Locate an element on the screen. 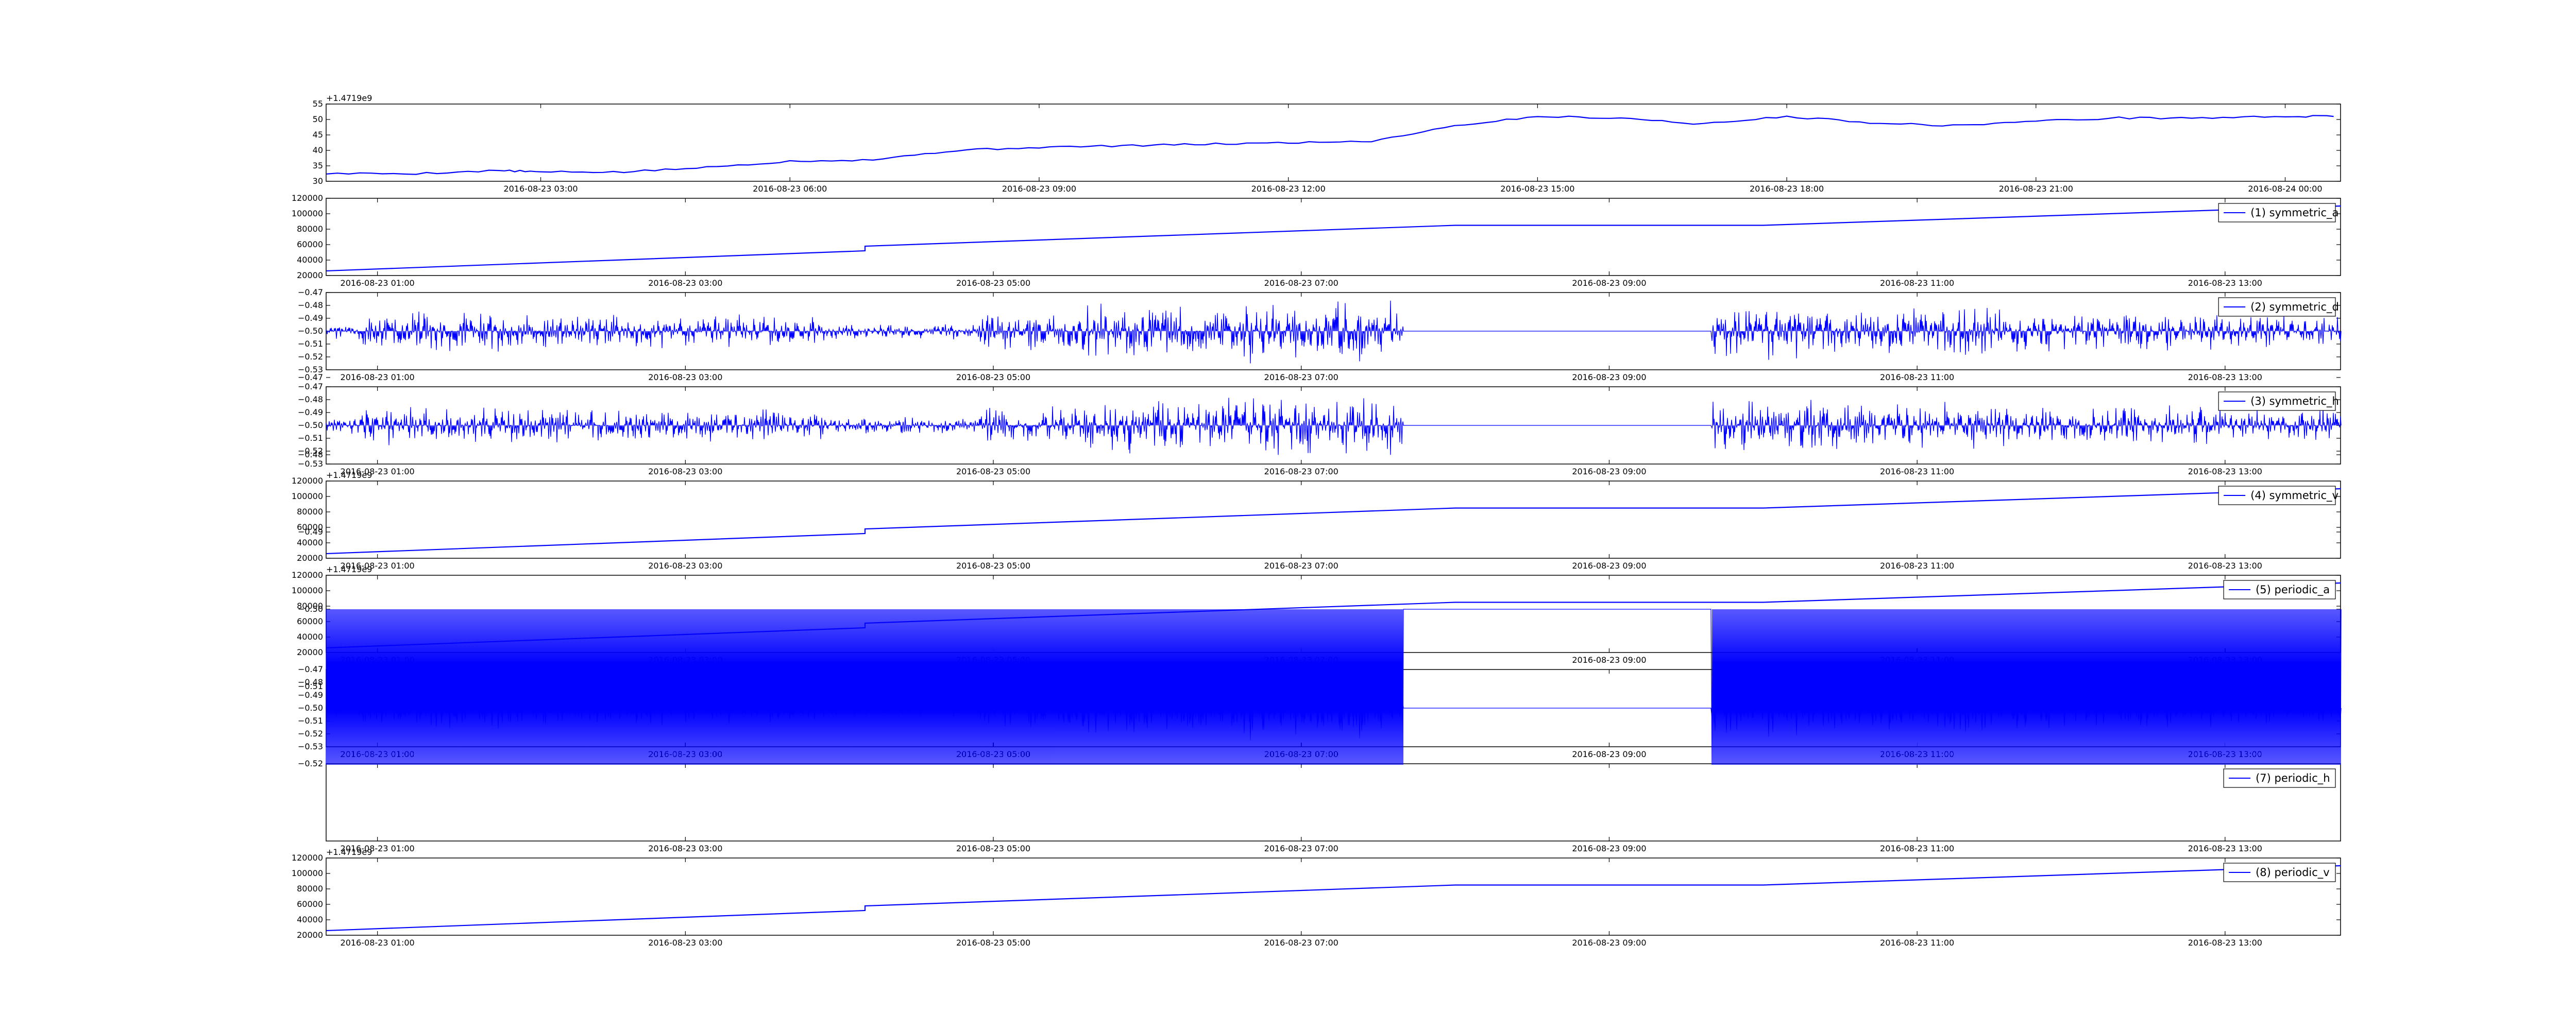 The image size is (2576, 1030). x-tick-label: 2016-08-23 21:00 is located at coordinates (2036, 189).